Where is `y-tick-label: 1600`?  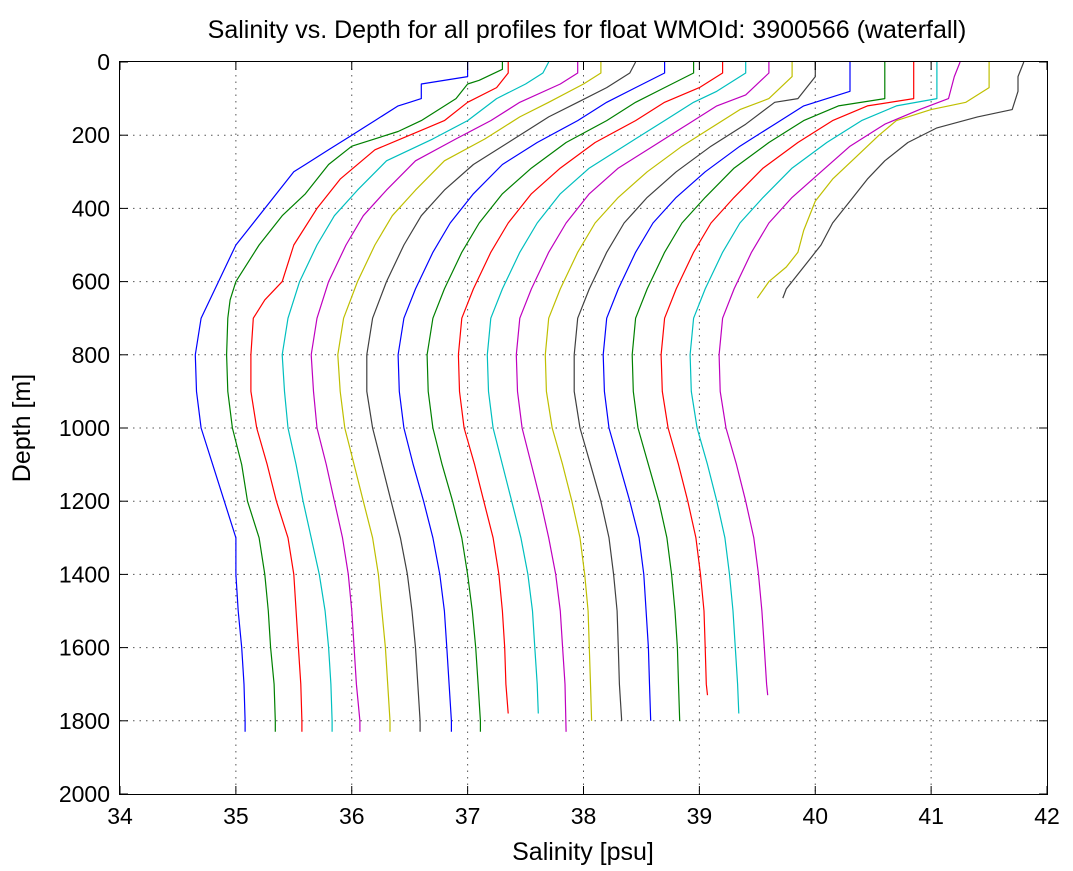
y-tick-label: 1600 is located at coordinates (84, 648).